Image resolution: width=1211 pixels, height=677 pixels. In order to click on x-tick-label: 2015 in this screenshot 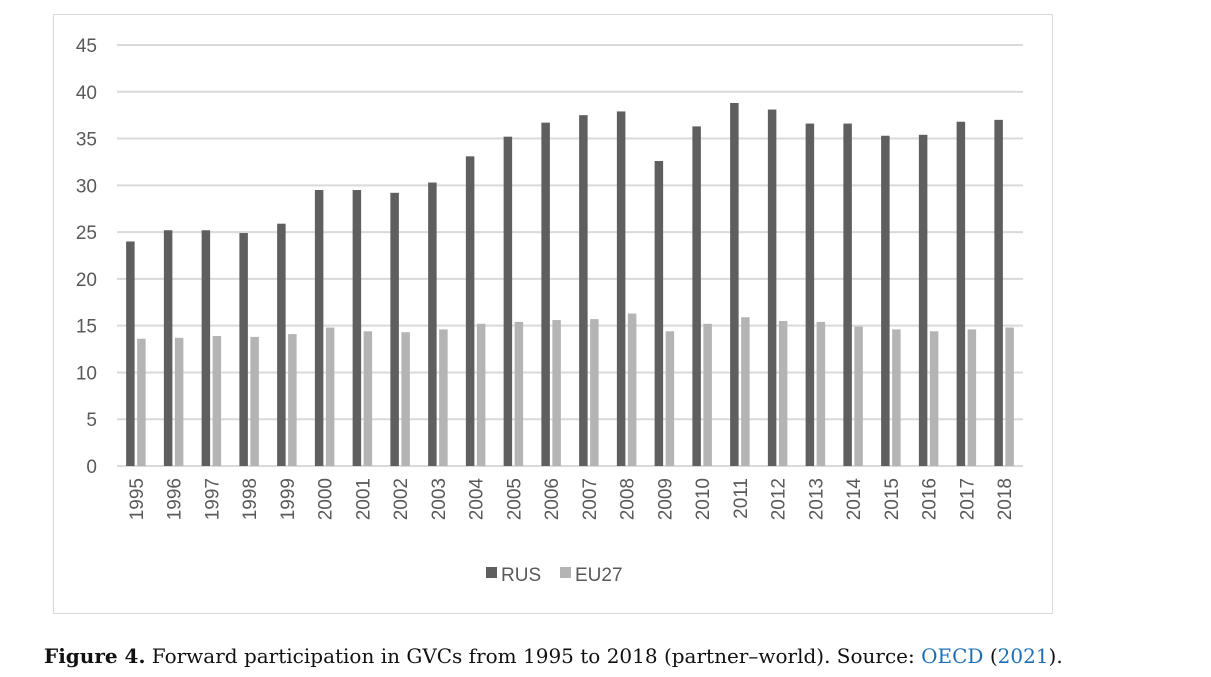, I will do `click(892, 499)`.